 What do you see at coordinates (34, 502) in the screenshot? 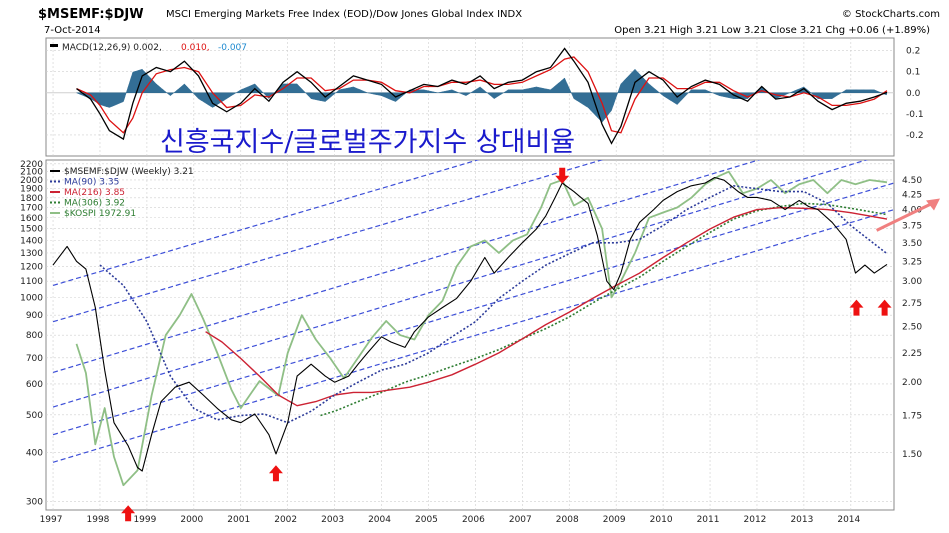
I see `left-tick-label: 300` at bounding box center [34, 502].